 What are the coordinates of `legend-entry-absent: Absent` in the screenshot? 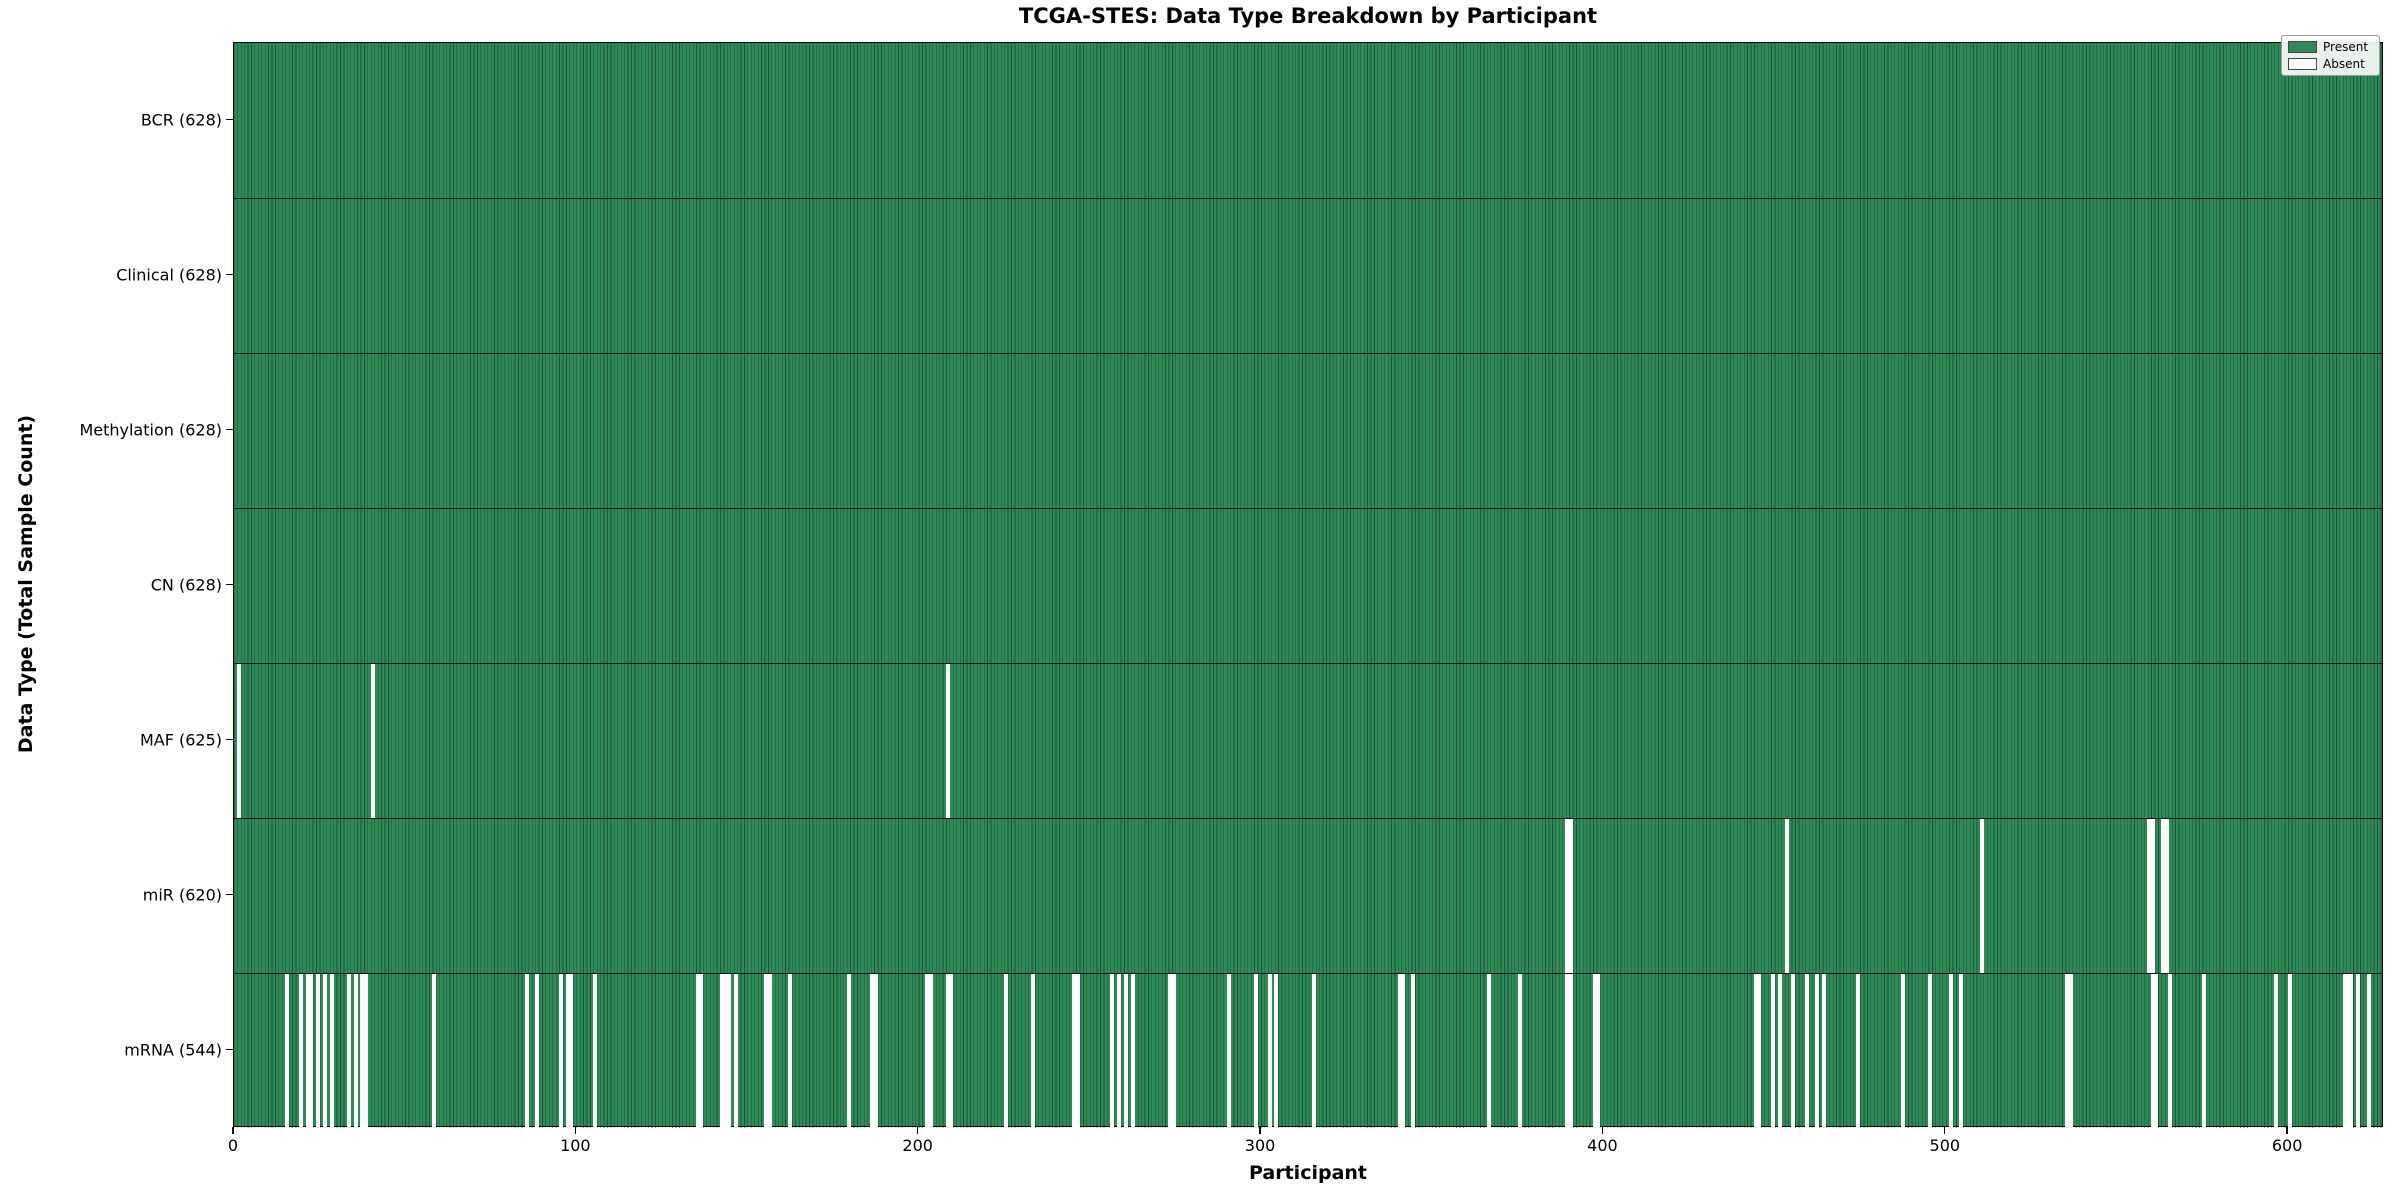 It's located at (2330, 64).